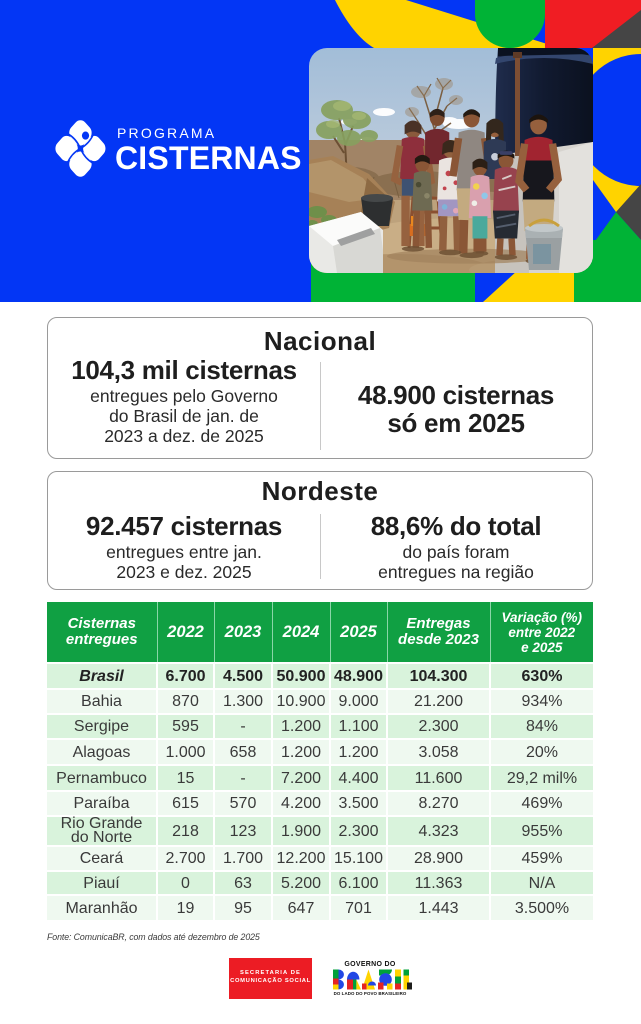 This screenshot has height=1024, width=641. I want to click on svg-text: GOVERNO DO, so click(369, 964).